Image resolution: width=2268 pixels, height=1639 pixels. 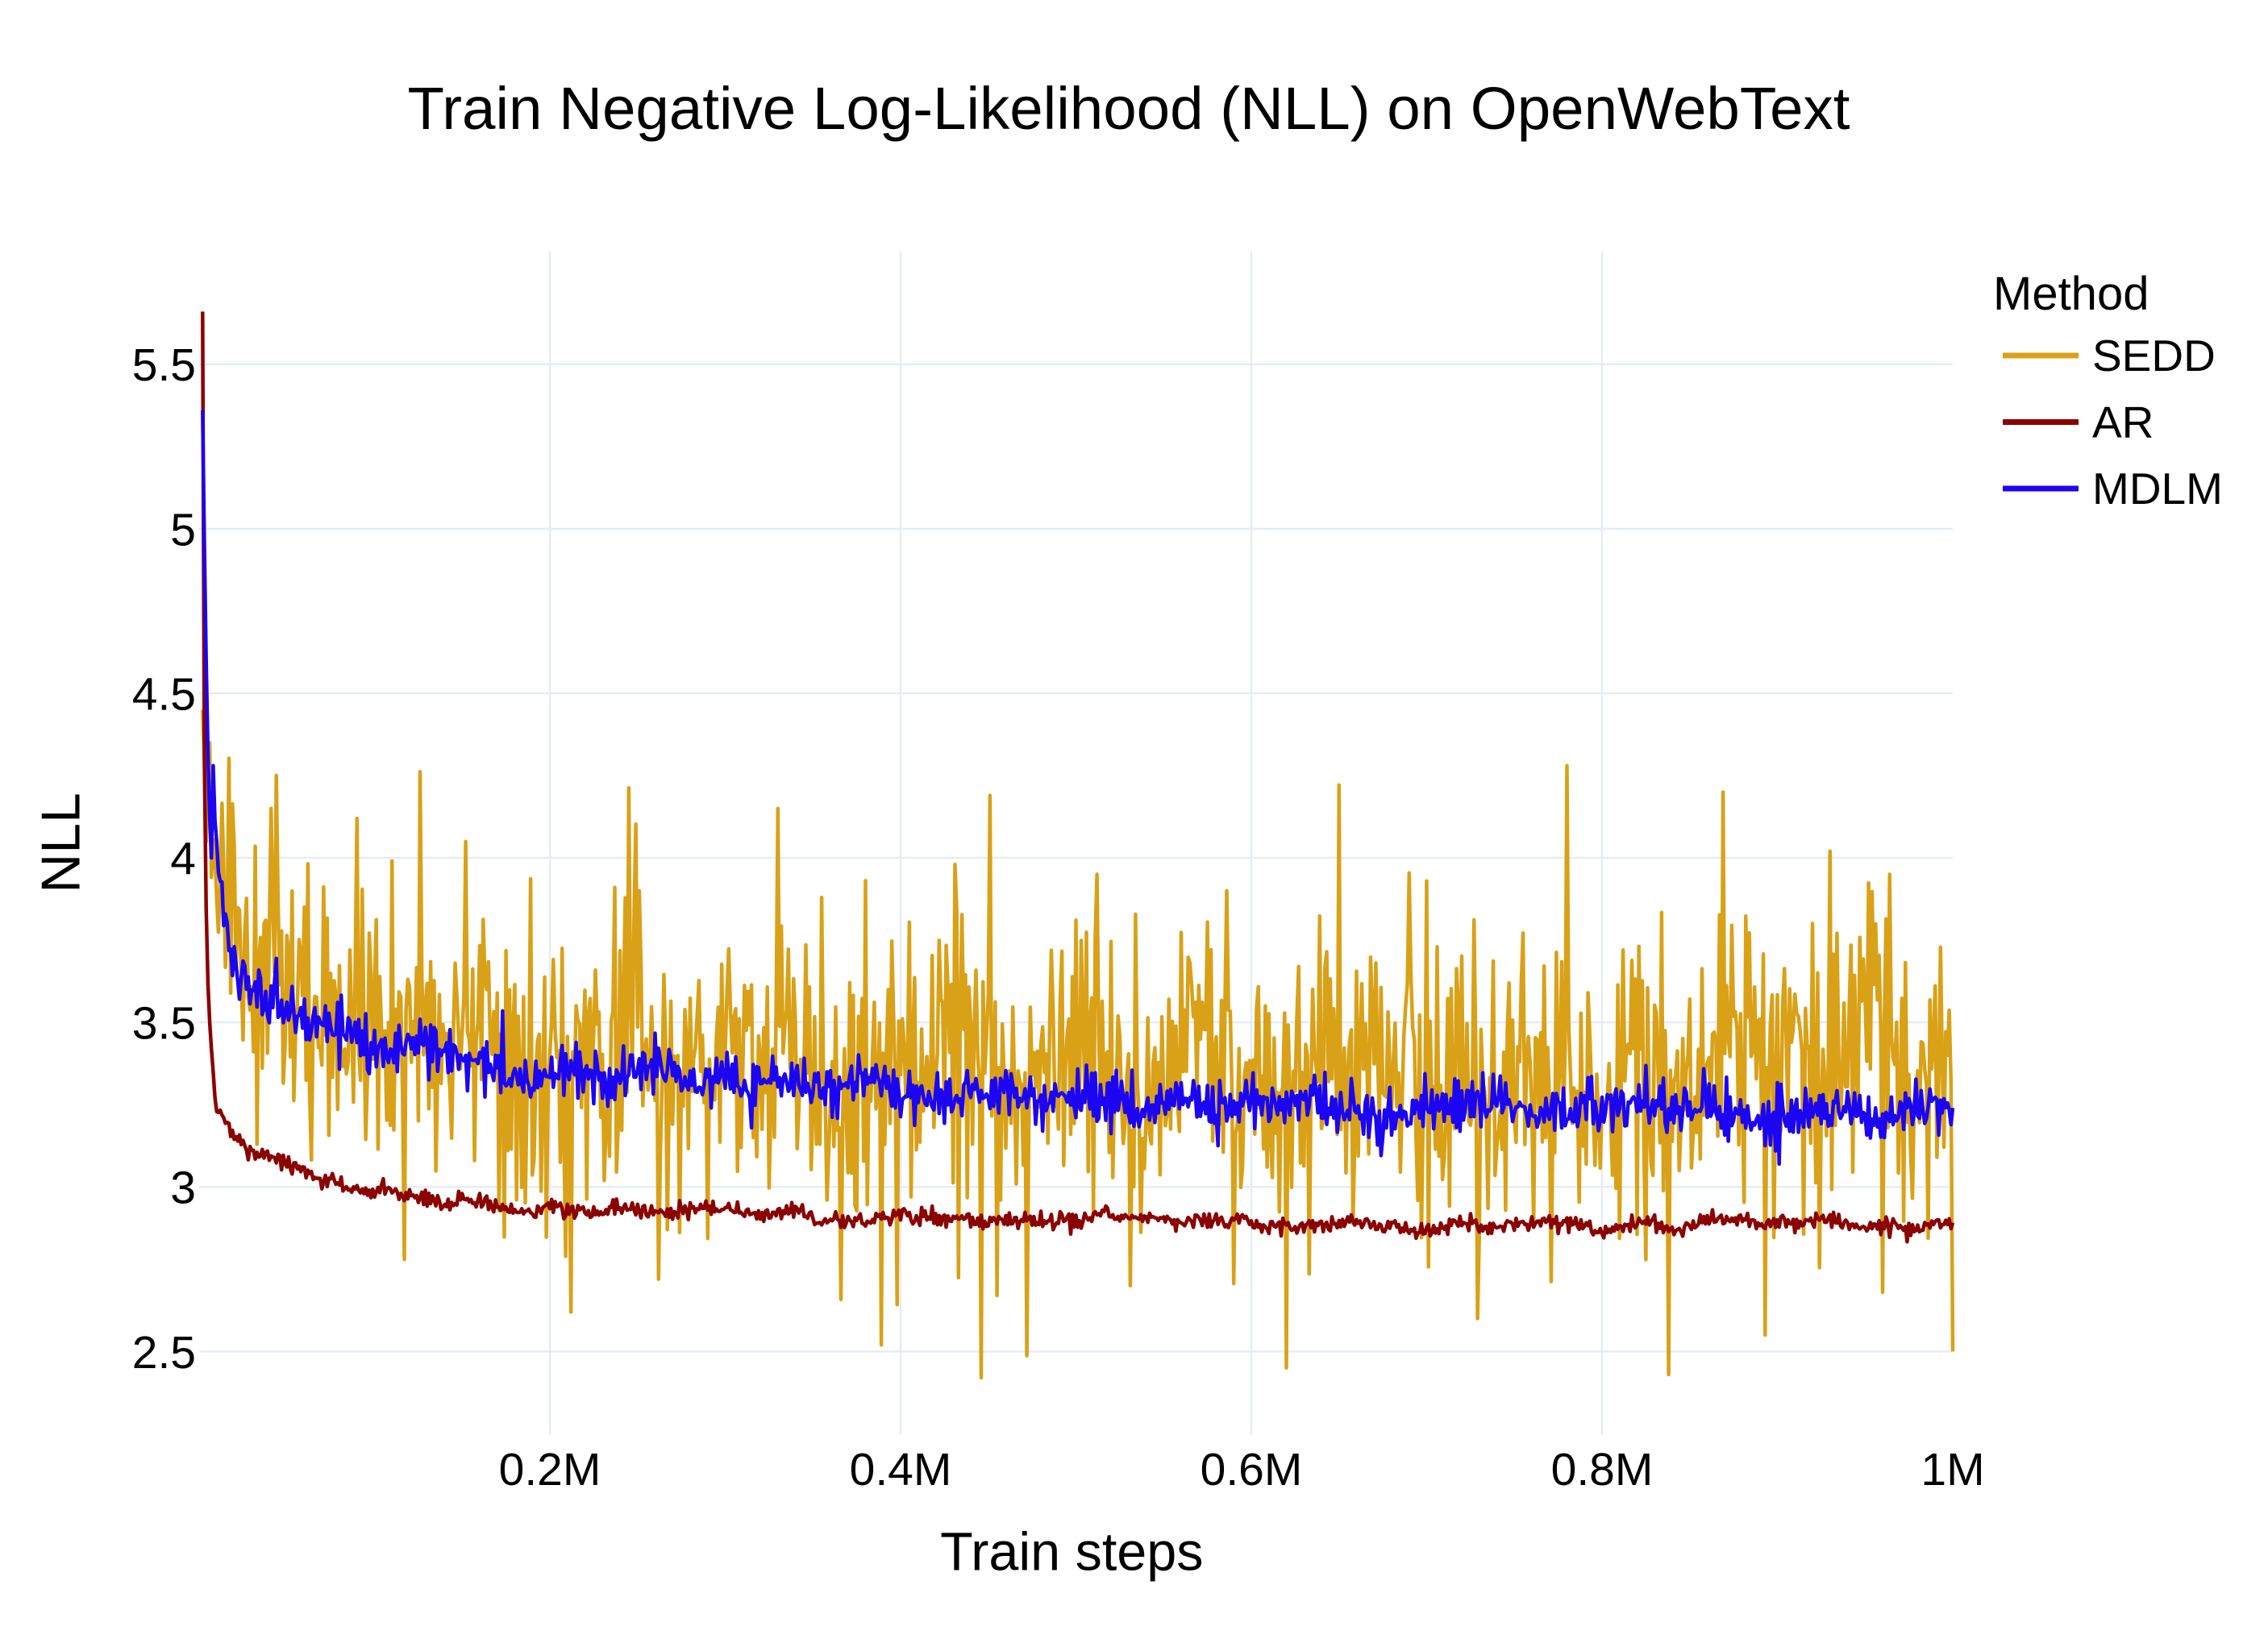 I want to click on svg-text: 0.8M, so click(x=1602, y=1469).